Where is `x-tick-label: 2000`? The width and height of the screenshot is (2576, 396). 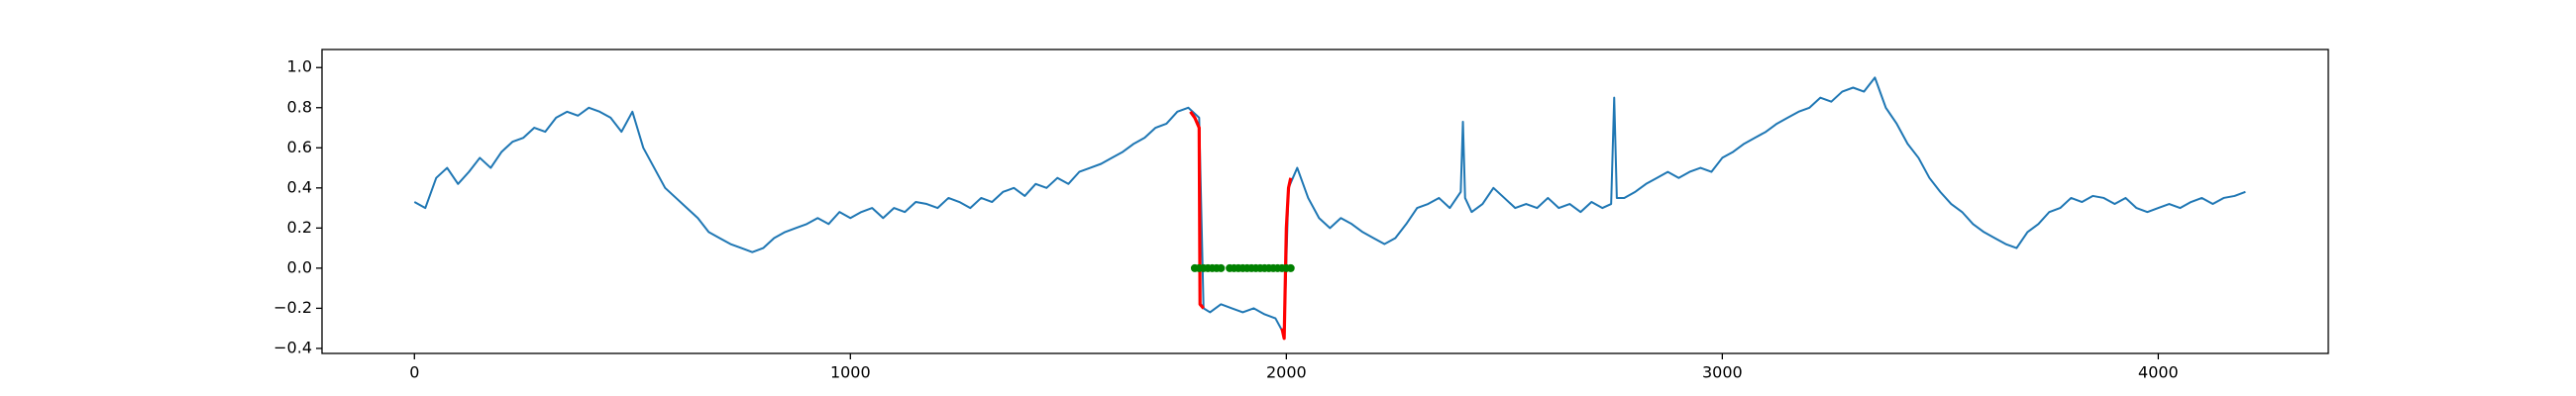 x-tick-label: 2000 is located at coordinates (1286, 372).